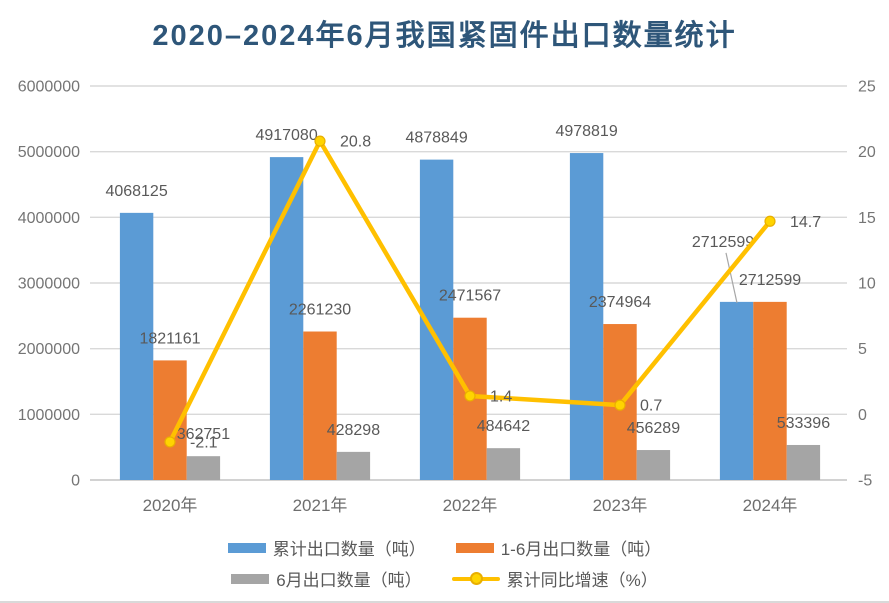  Describe the element at coordinates (862, 415) in the screenshot. I see `y-axis-label-right: 0` at that location.